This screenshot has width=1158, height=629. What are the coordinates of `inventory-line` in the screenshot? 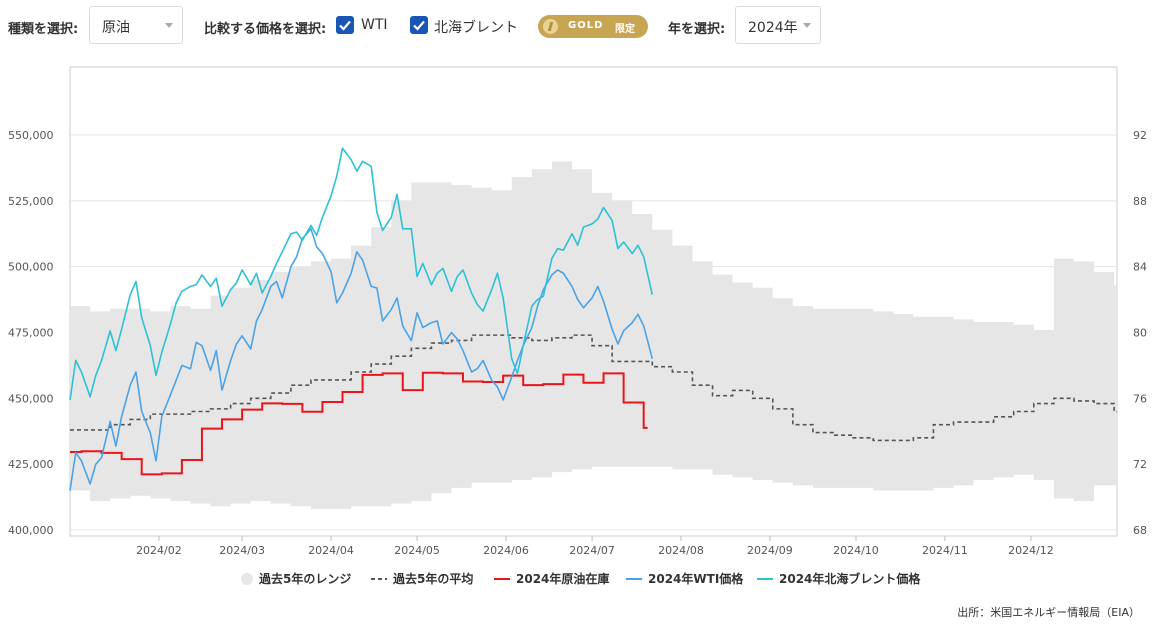 It's located at (359, 423).